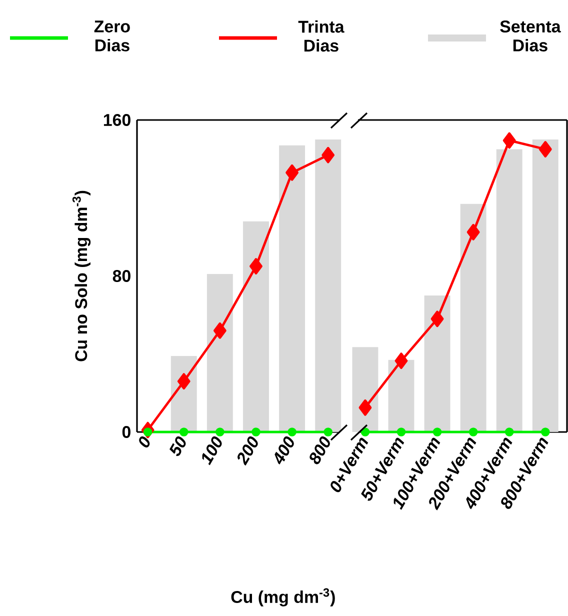 This screenshot has width=568, height=616. Describe the element at coordinates (112, 36) in the screenshot. I see `legend-label: Zero Dias` at that location.